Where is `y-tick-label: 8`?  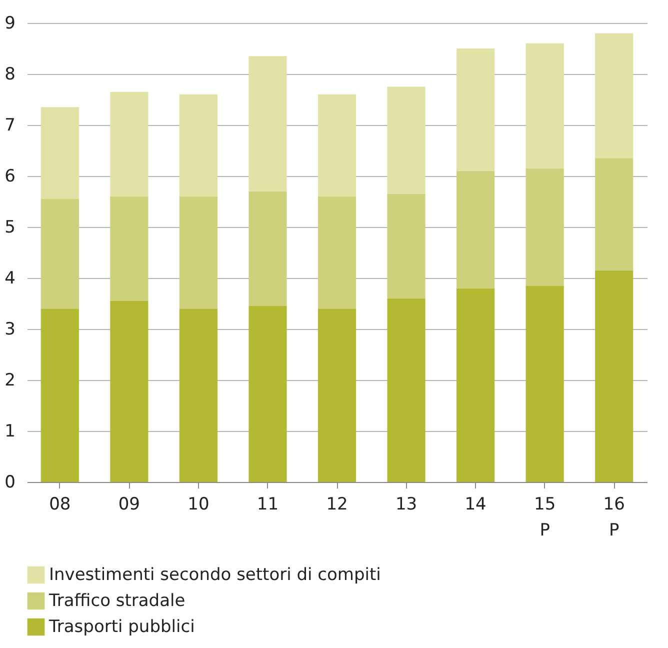
y-tick-label: 8 is located at coordinates (10, 74).